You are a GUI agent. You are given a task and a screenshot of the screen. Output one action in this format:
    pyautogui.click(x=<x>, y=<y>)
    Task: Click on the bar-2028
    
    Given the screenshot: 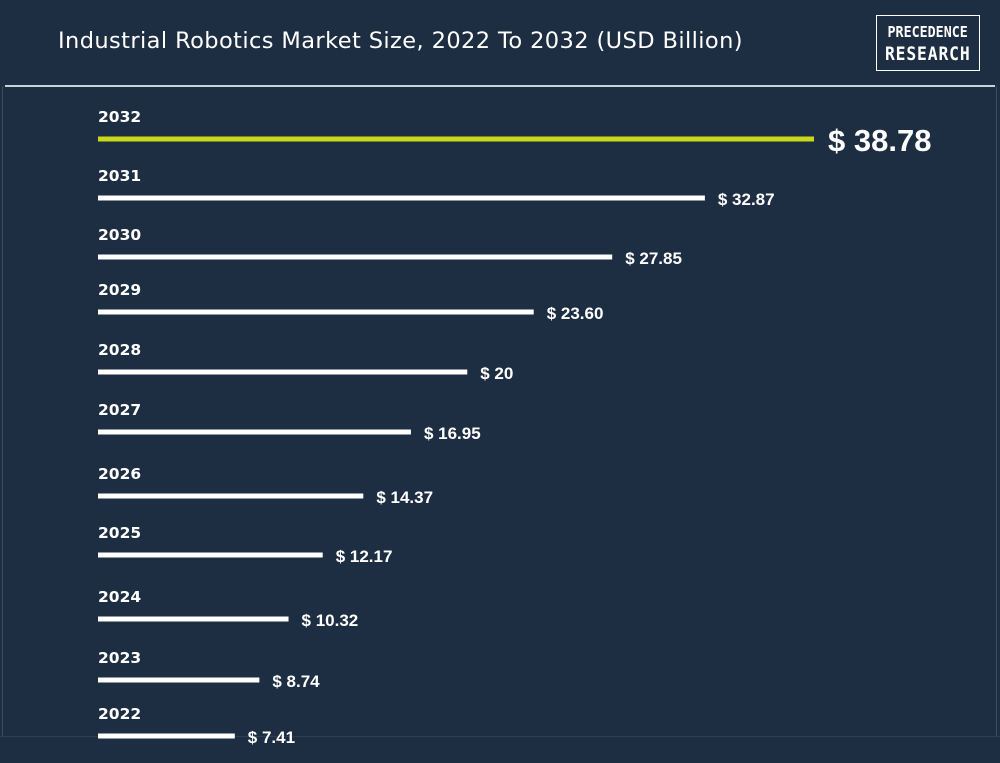 What is the action you would take?
    pyautogui.click(x=283, y=372)
    